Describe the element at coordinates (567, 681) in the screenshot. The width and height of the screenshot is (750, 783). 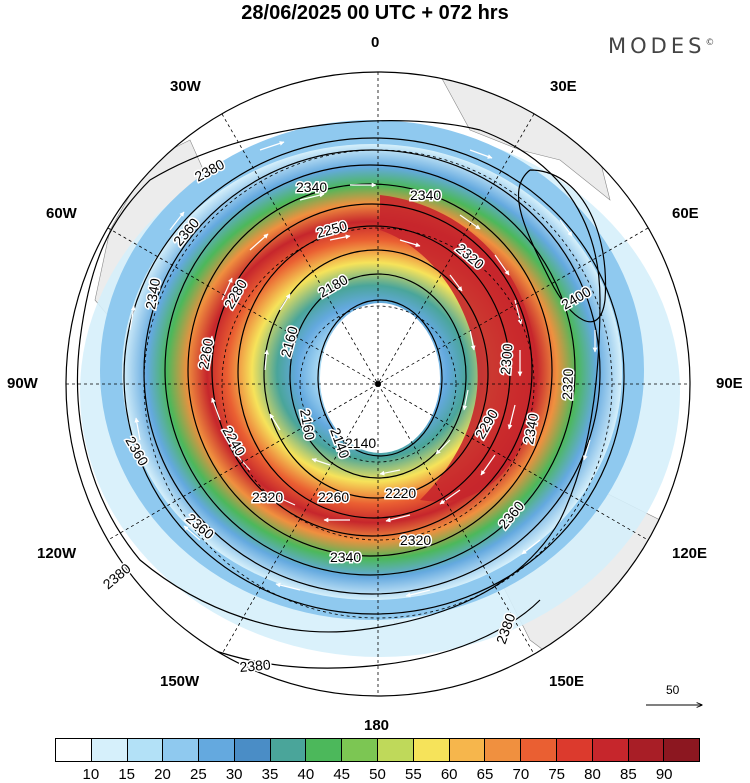
I see `lon-label-150e: 150E` at that location.